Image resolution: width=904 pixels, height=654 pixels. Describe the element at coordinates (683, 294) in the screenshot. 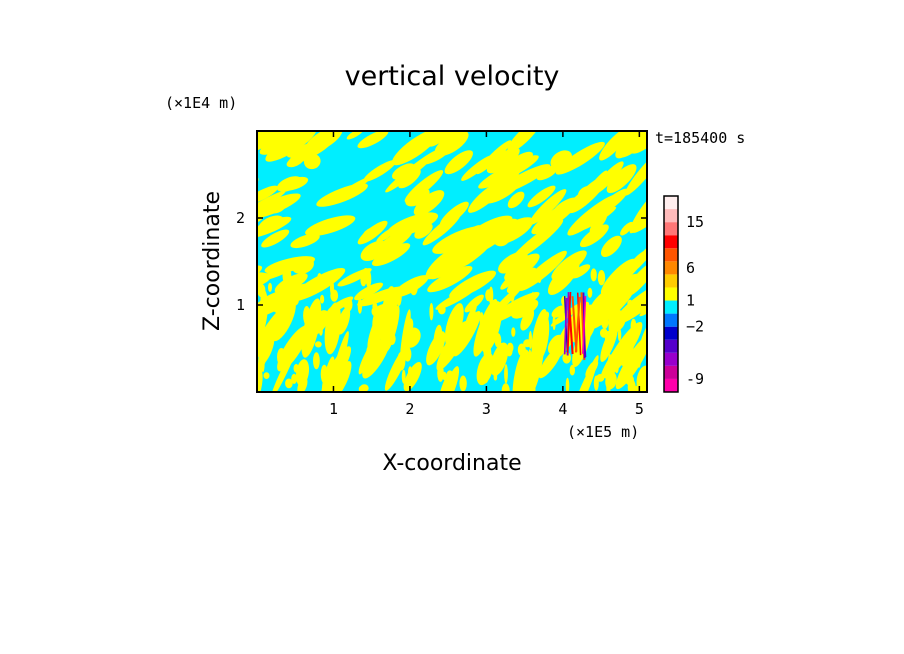

I see `colorbar: -9 −2 1 6 15` at that location.